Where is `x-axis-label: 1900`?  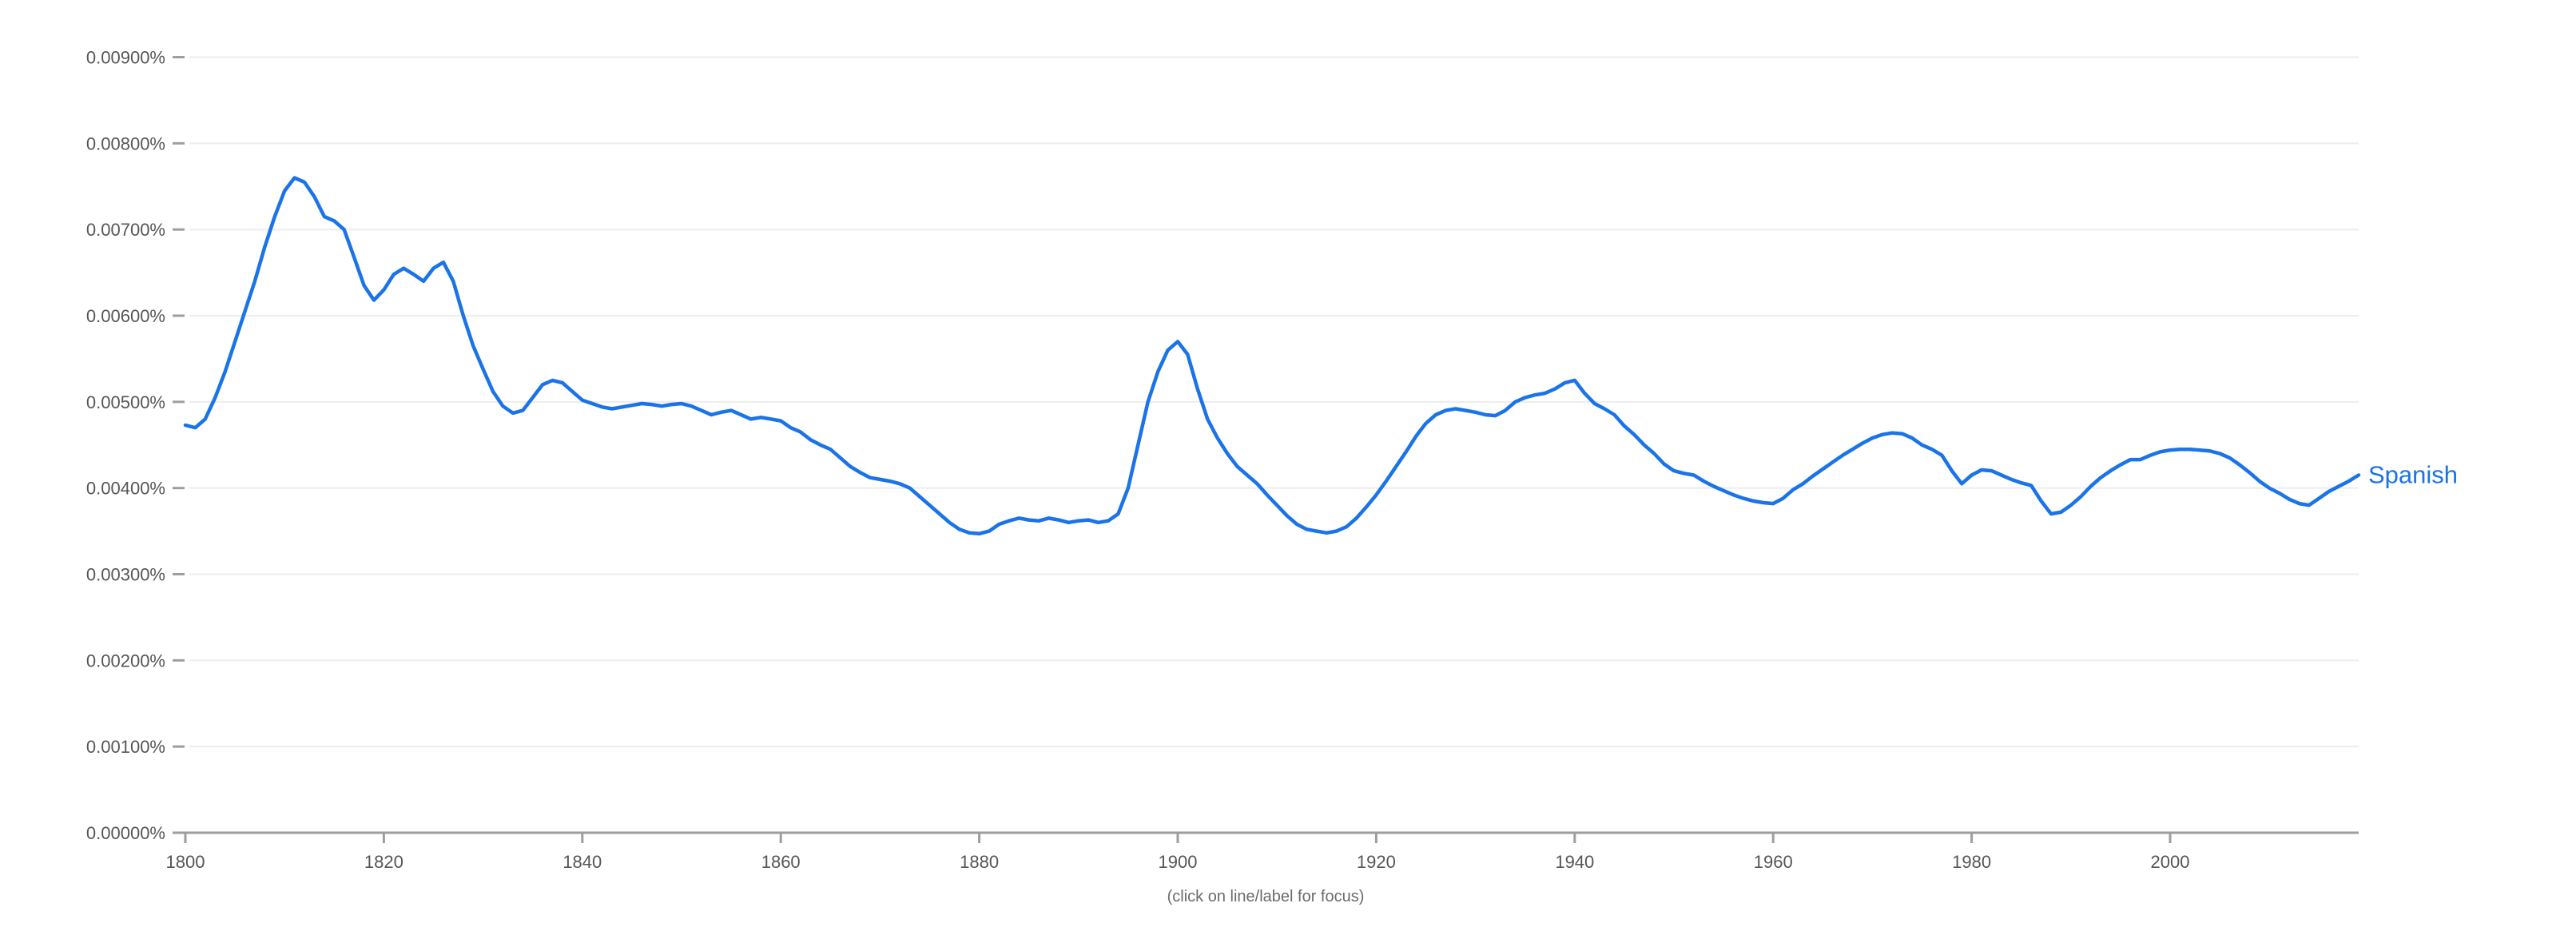
x-axis-label: 1900 is located at coordinates (1178, 862).